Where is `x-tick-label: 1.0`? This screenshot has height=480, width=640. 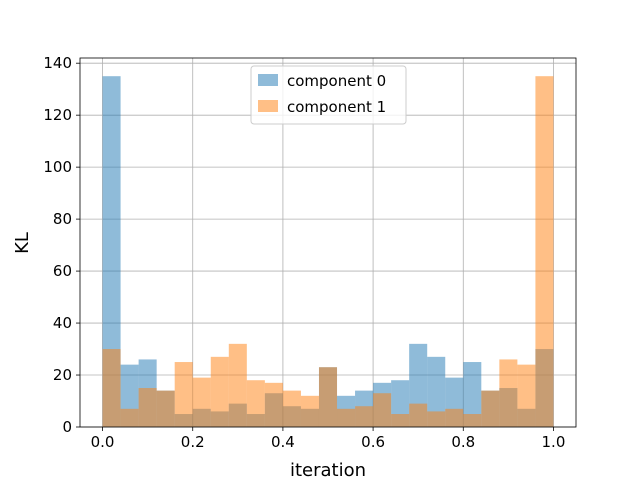 x-tick-label: 1.0 is located at coordinates (554, 442).